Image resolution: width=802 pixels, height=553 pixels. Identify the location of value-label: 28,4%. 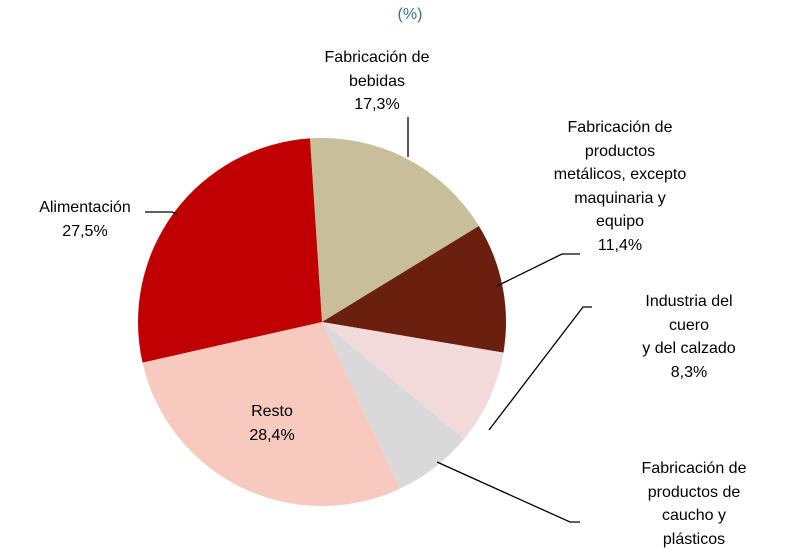
(272, 435).